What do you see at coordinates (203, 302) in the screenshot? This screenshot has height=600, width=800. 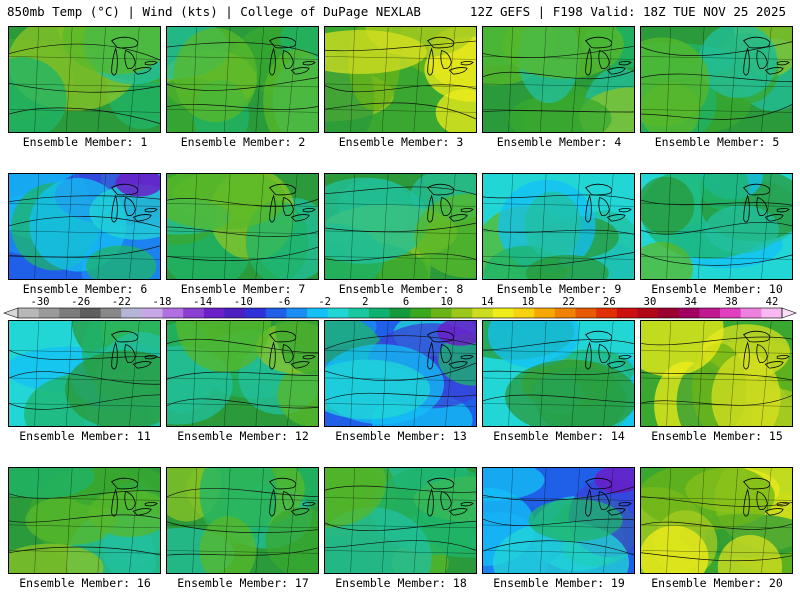 I see `colorbar-tick-label: -14` at bounding box center [203, 302].